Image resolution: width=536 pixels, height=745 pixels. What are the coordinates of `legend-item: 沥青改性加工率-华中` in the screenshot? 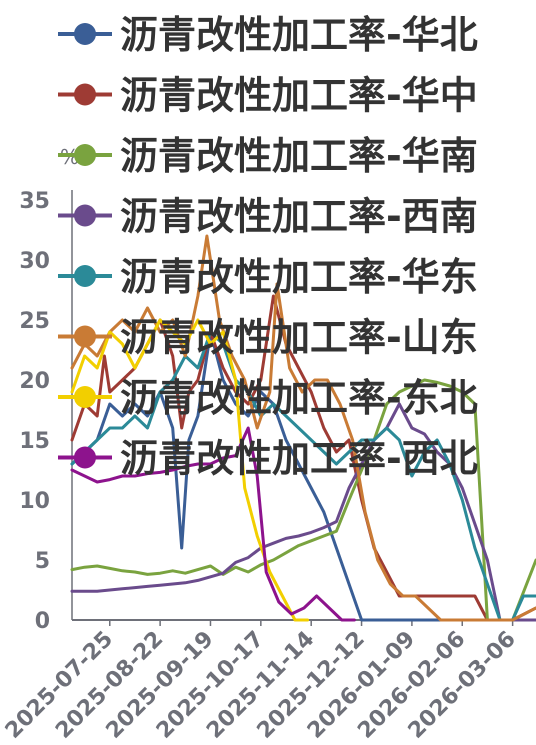 It's located at (268, 96).